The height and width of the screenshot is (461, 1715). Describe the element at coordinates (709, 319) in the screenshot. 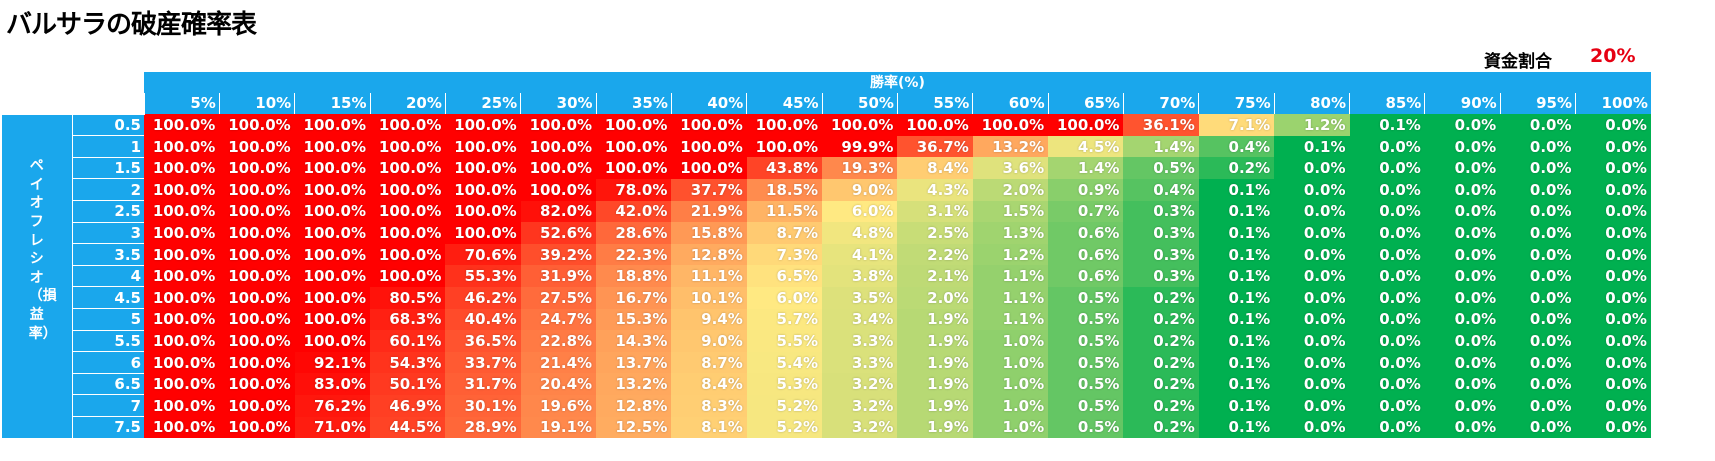

I see `heatmap-cell: 9.4%` at that location.